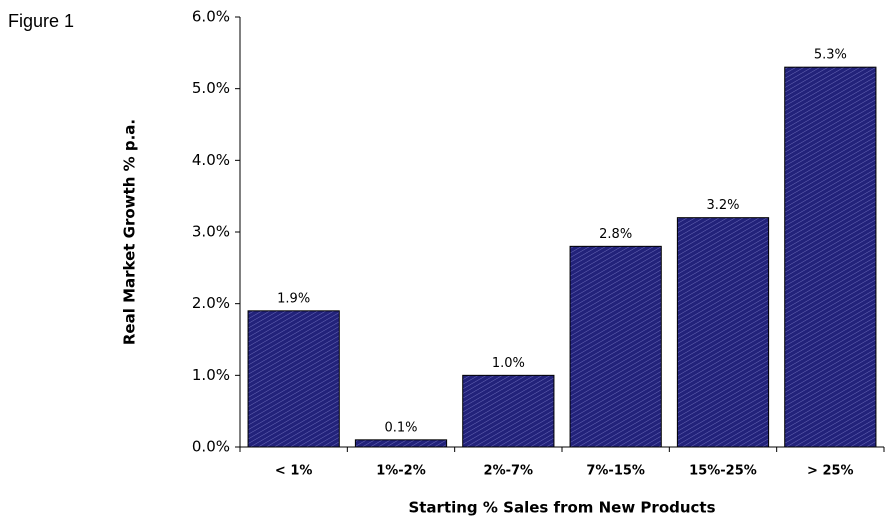 This screenshot has height=520, width=885. I want to click on y-tick-label: 2.0%, so click(211, 303).